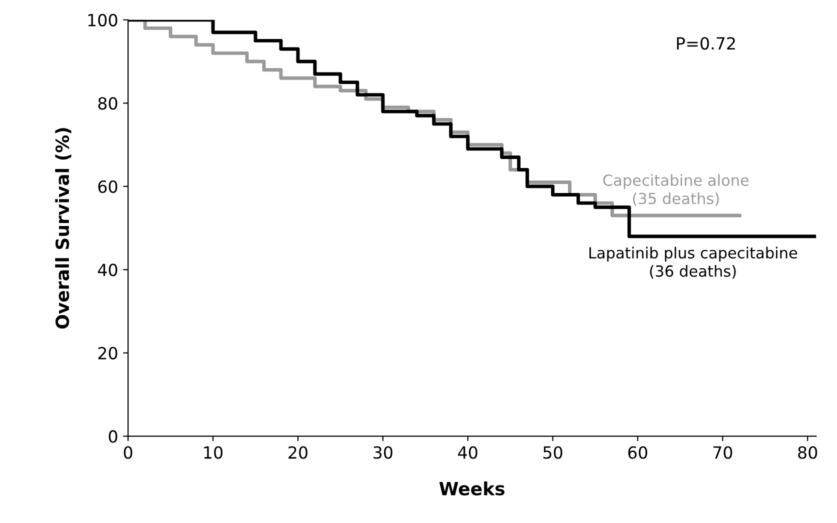  Describe the element at coordinates (108, 353) in the screenshot. I see `y-tick-label: 20` at that location.